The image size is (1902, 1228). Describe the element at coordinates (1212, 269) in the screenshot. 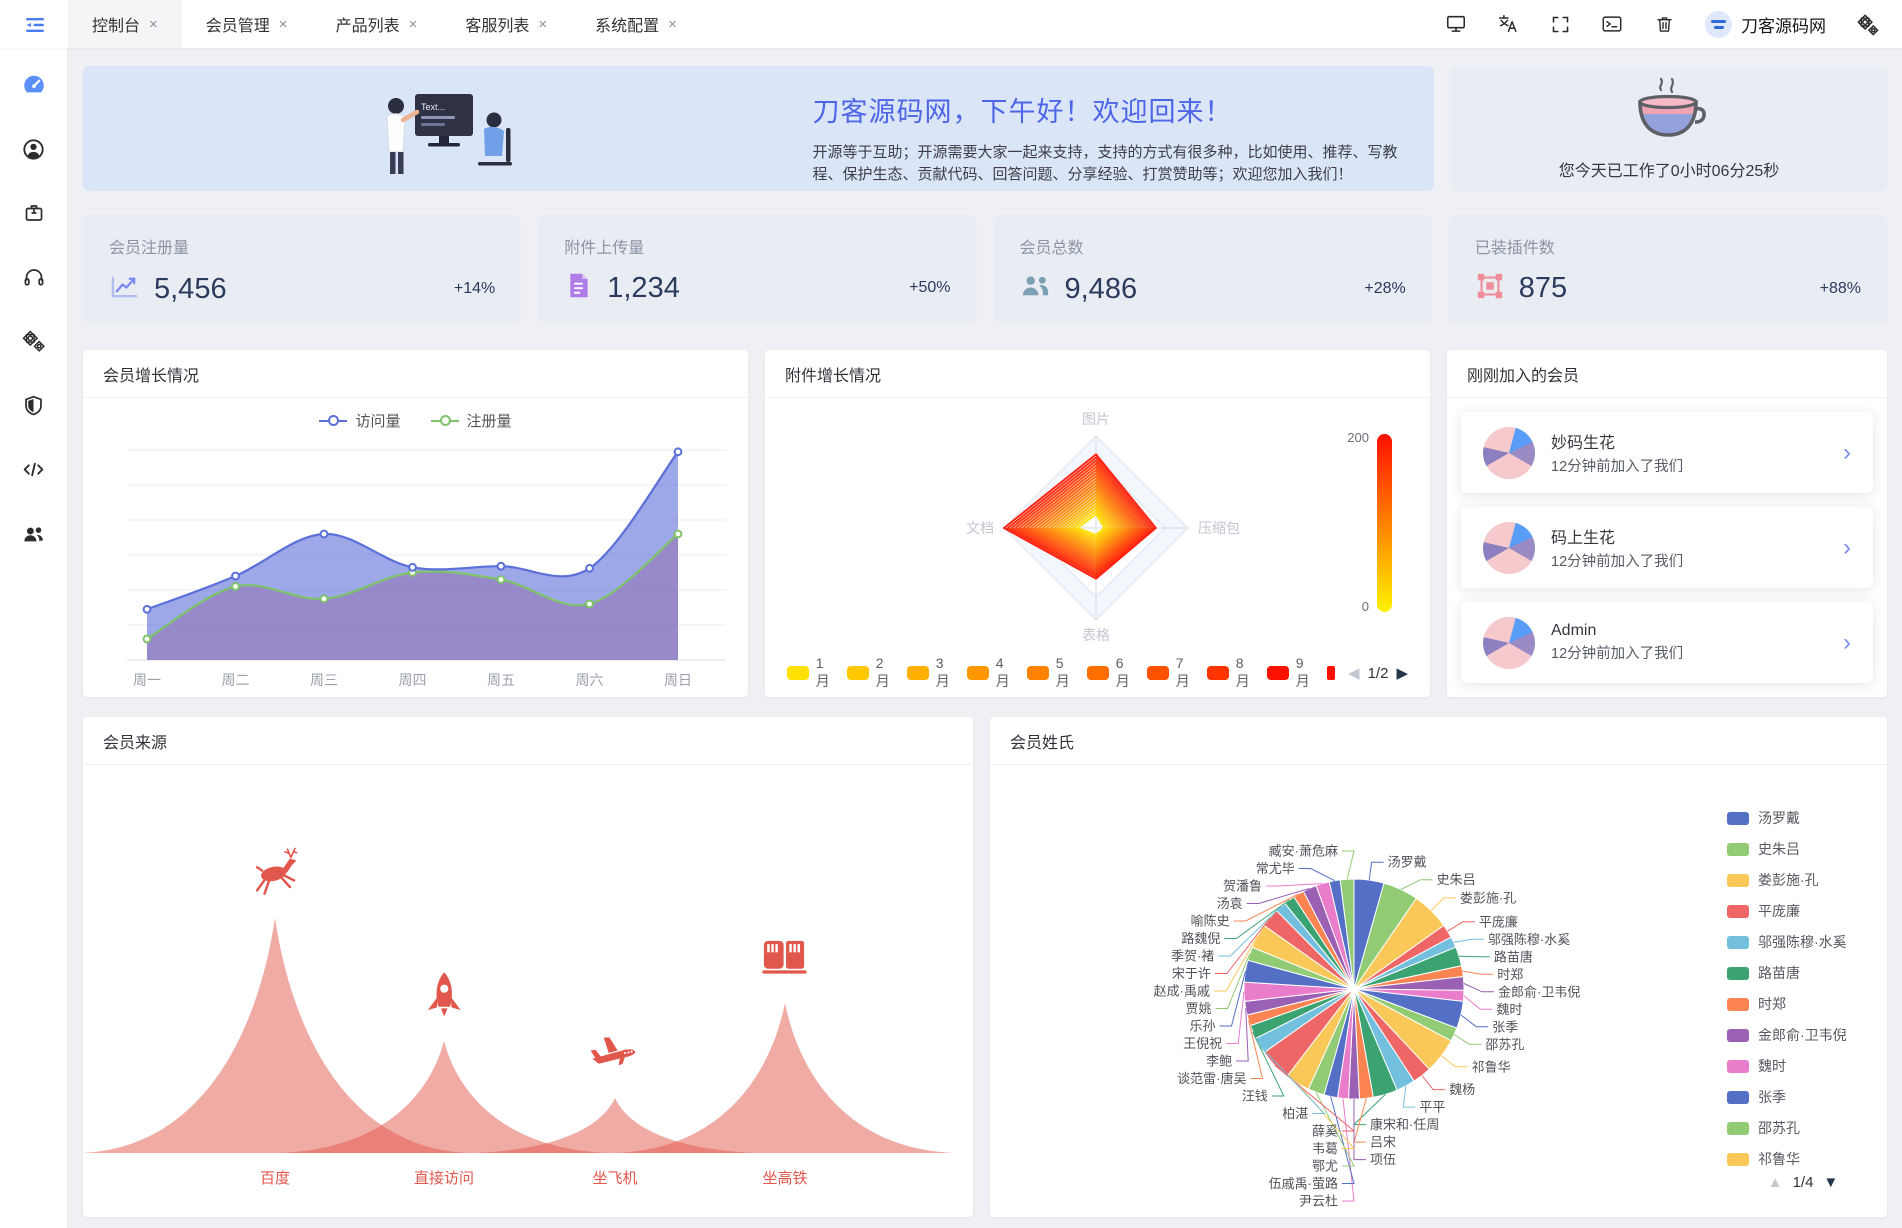

I see `stat-card-2: 会员总数 9,486 +28%` at that location.